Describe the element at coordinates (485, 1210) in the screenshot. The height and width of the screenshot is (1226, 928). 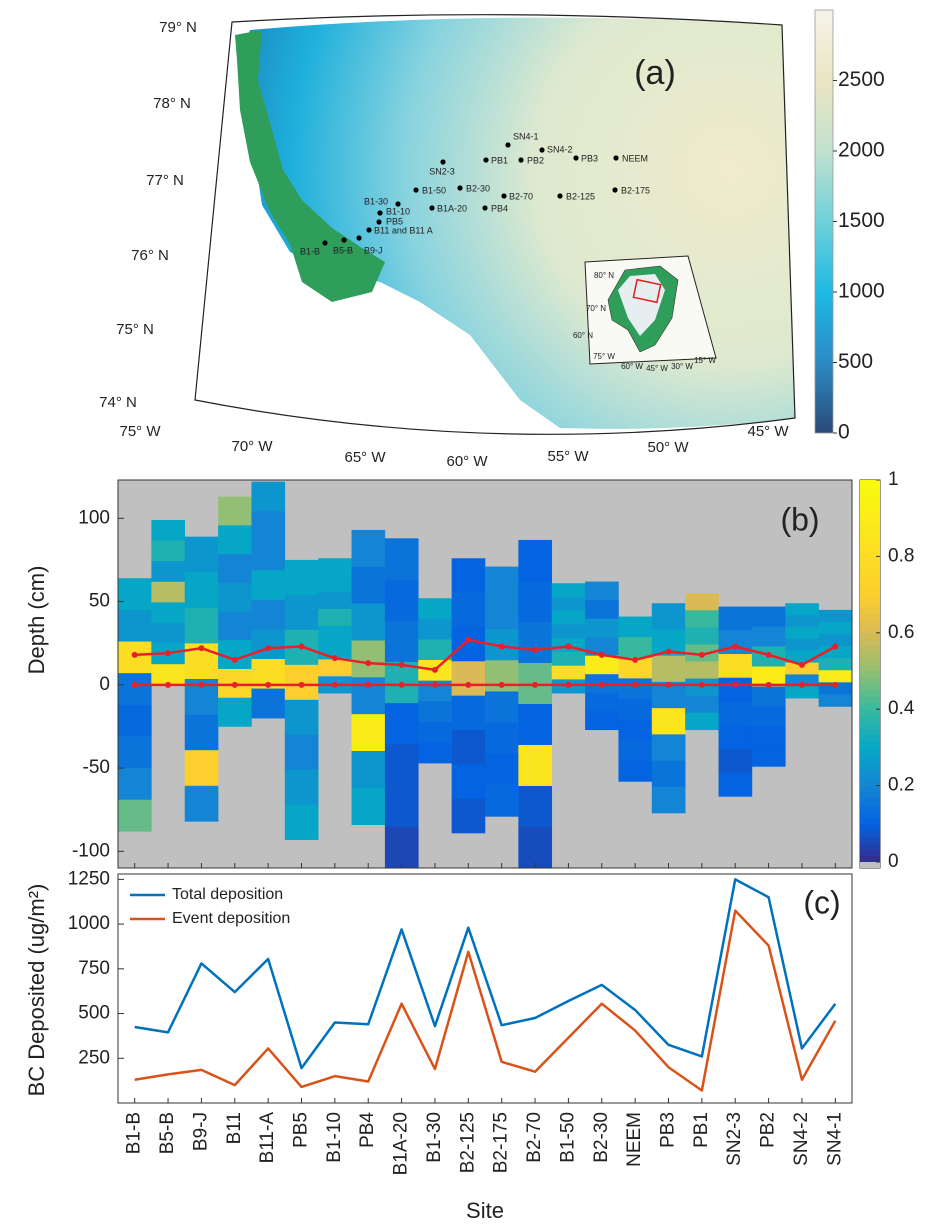
I see `x-axis-label: Site` at that location.